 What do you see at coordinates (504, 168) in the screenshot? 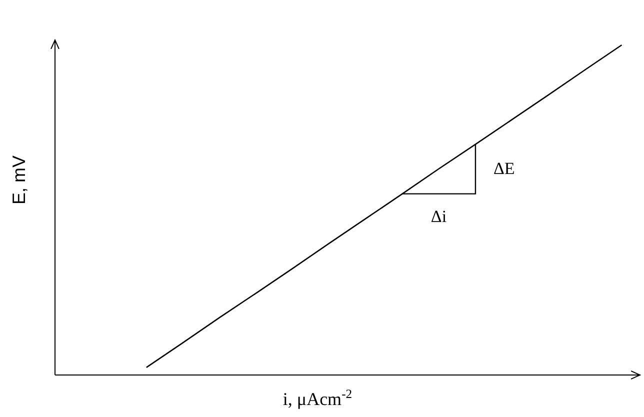
I see `annotation: ΔE` at bounding box center [504, 168].